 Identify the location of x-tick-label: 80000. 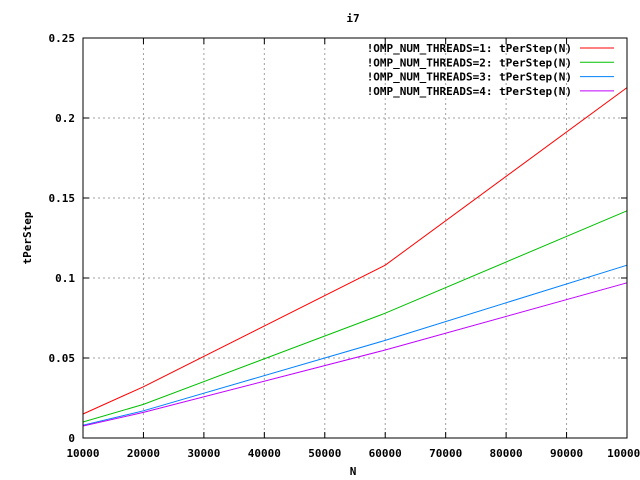
(506, 453).